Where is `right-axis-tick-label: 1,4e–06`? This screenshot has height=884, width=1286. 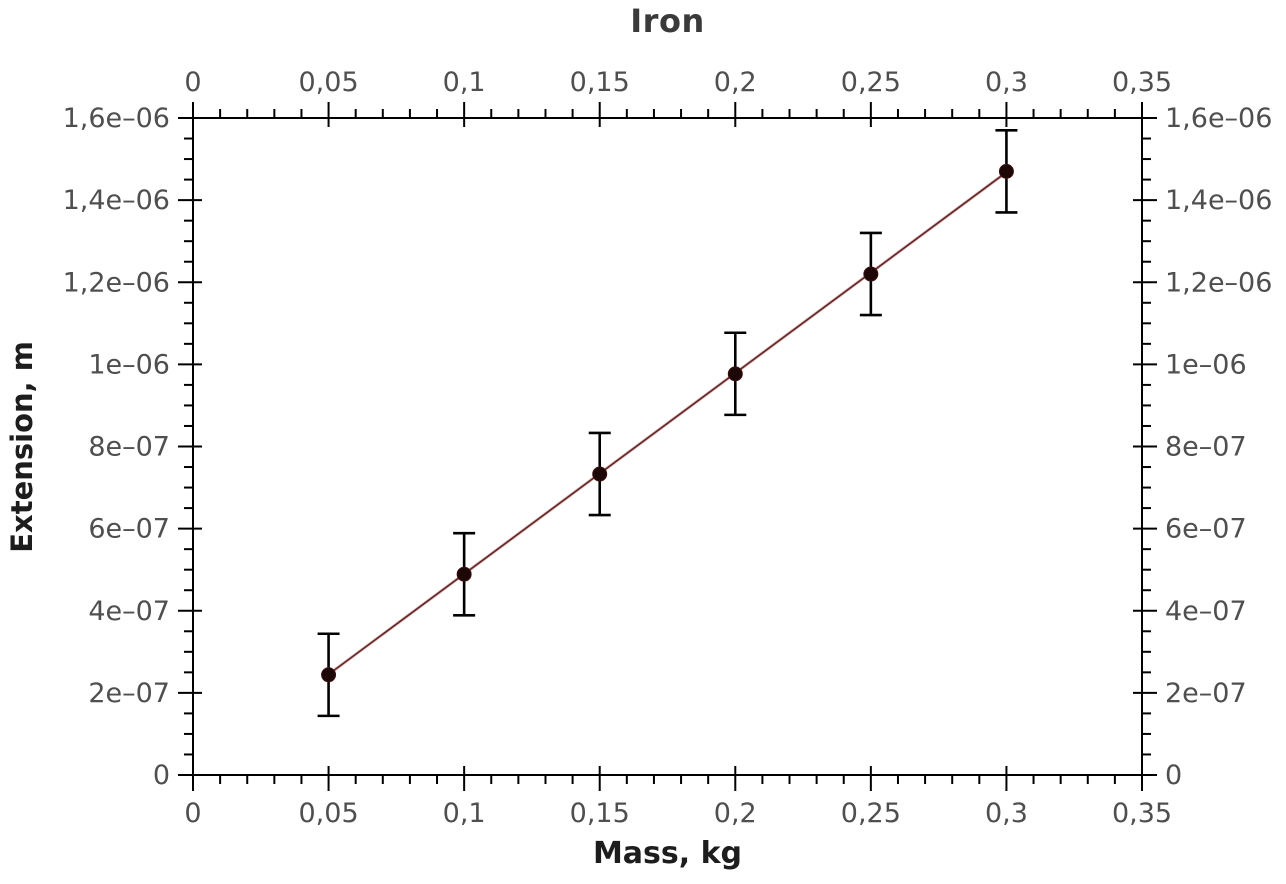
right-axis-tick-label: 1,4e–06 is located at coordinates (1218, 200).